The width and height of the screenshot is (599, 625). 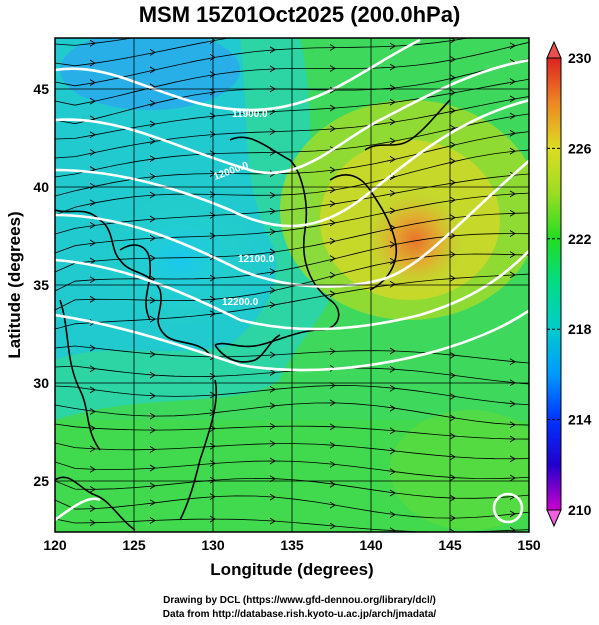 I want to click on colorbar-tick-222: 222, so click(x=580, y=239).